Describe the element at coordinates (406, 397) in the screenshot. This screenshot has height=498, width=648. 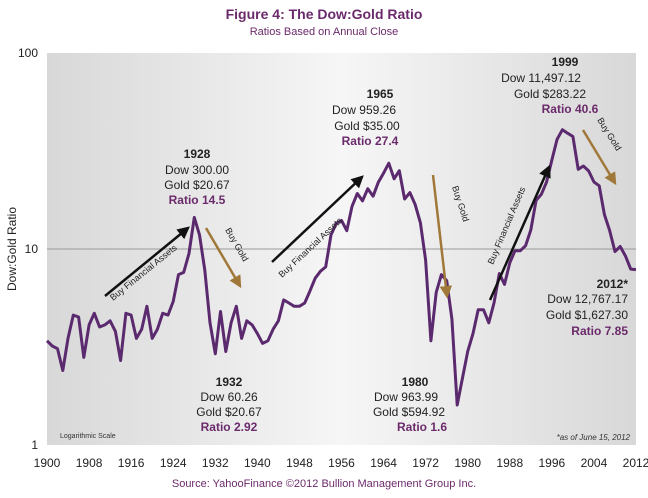
I see `annotation-1980-dow: Dow 963.99` at that location.